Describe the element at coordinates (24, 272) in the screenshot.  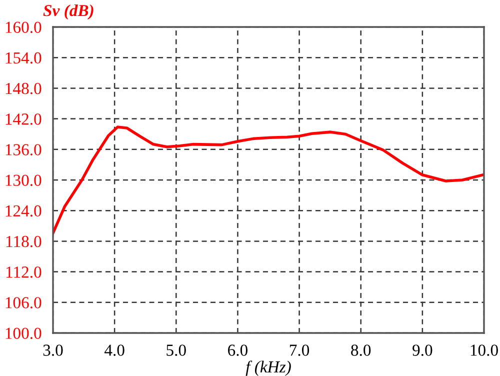
I see `y-tick-label: 112.0` at that location.